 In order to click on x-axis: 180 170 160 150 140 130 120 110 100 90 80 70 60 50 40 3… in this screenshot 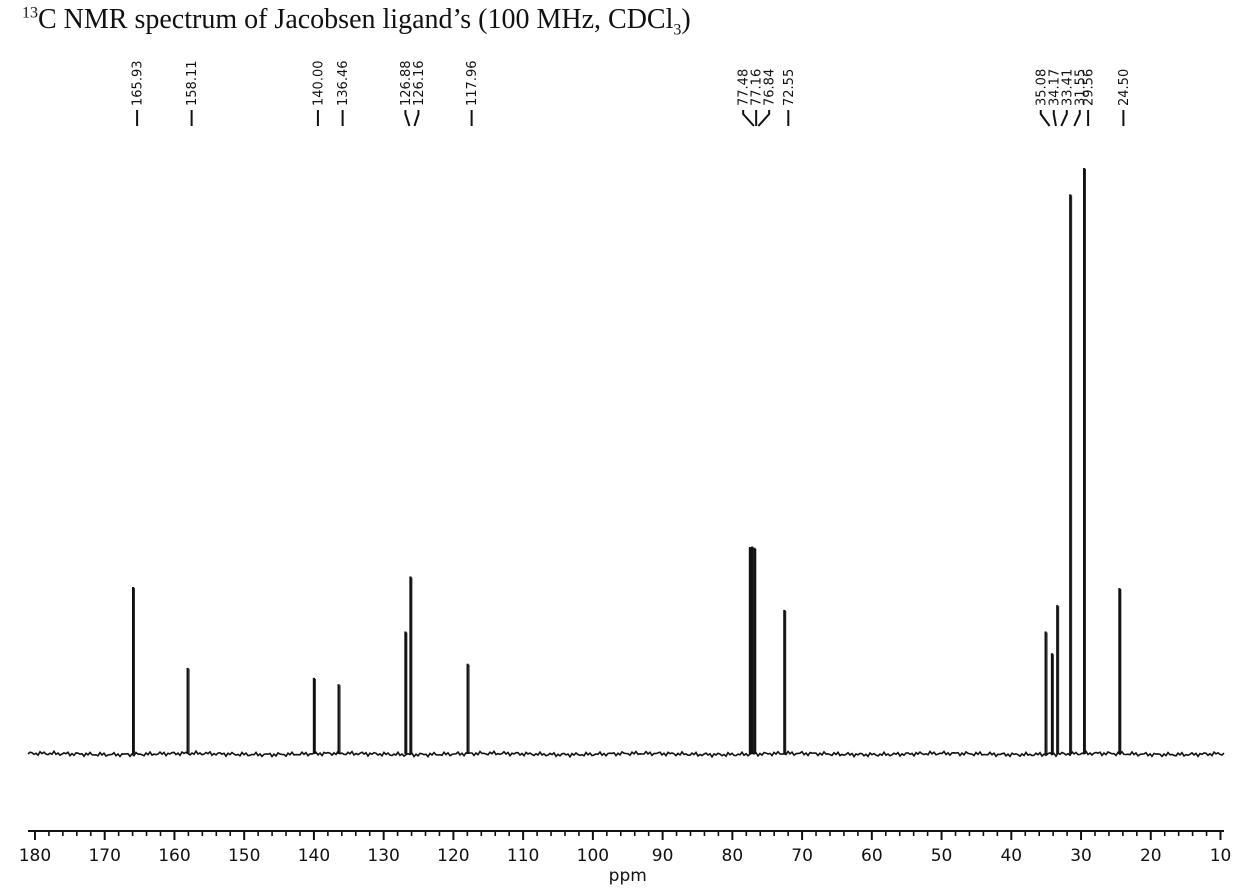, I will do `click(625, 848)`.